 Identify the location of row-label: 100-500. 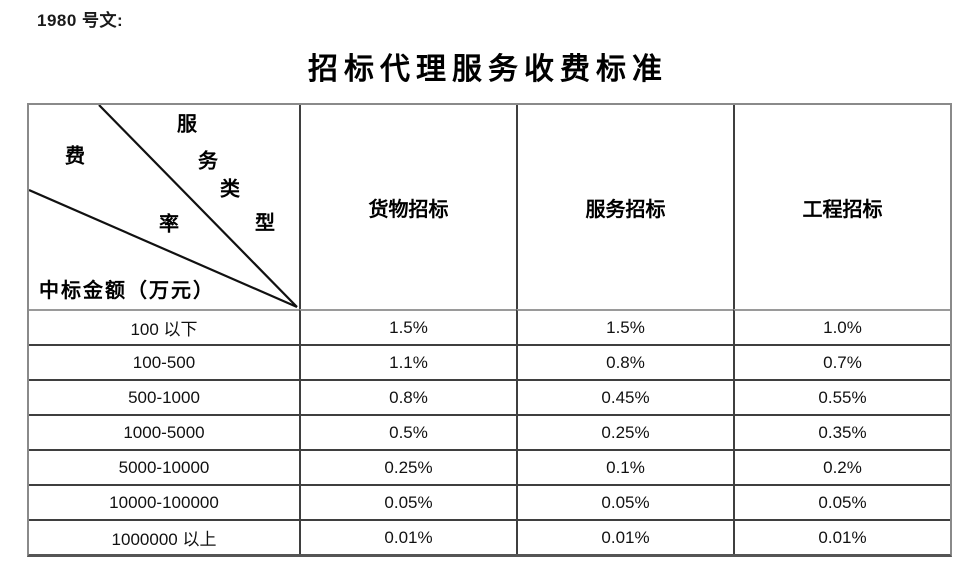
(164, 361).